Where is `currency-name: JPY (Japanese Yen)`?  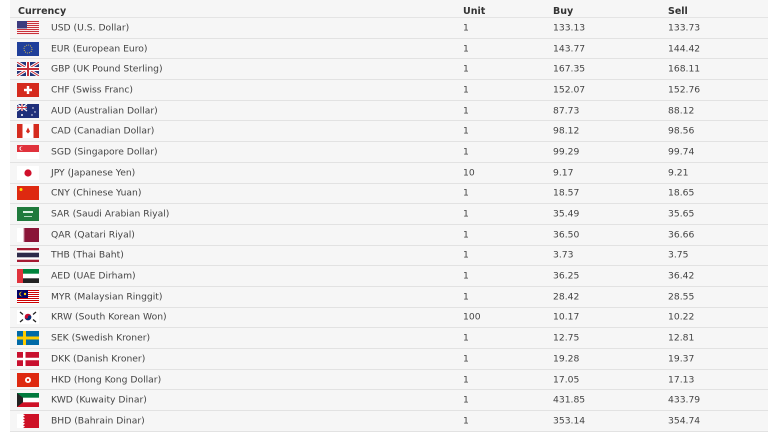
currency-name: JPY (Japanese Yen) is located at coordinates (93, 173).